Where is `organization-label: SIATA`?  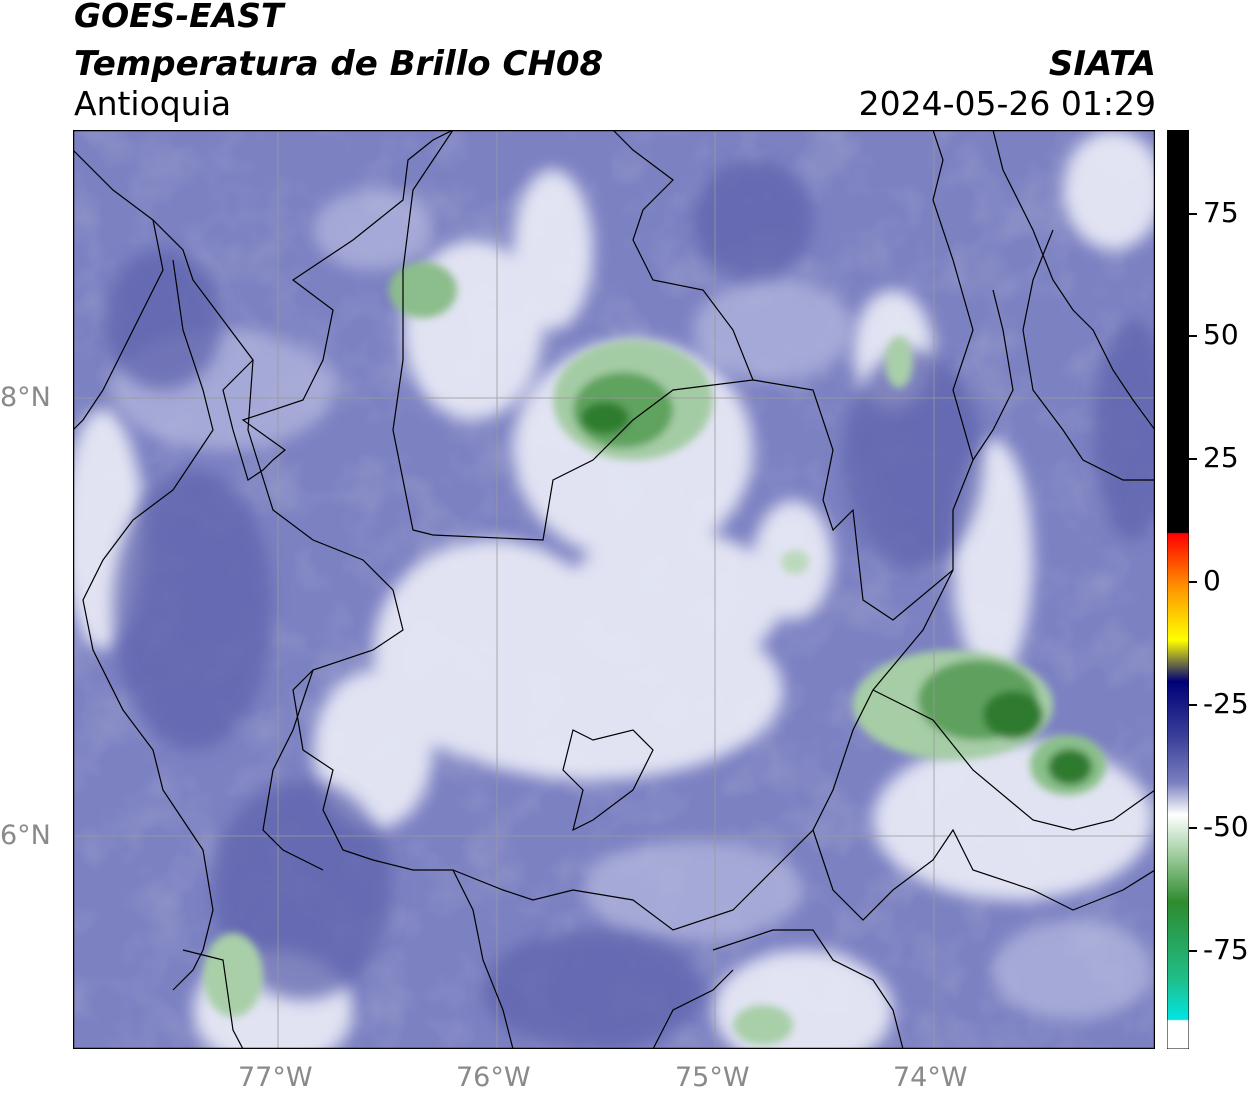 organization-label: SIATA is located at coordinates (1102, 64).